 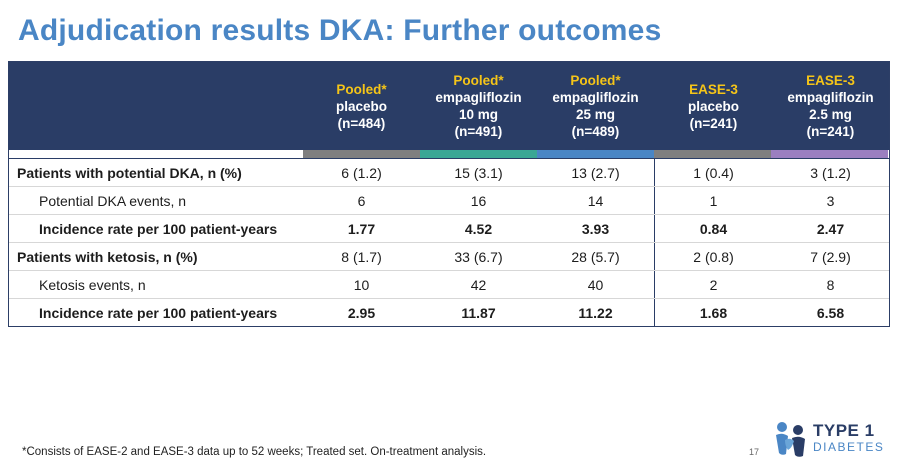 I want to click on logo-line1: TYPE 1, so click(x=844, y=430).